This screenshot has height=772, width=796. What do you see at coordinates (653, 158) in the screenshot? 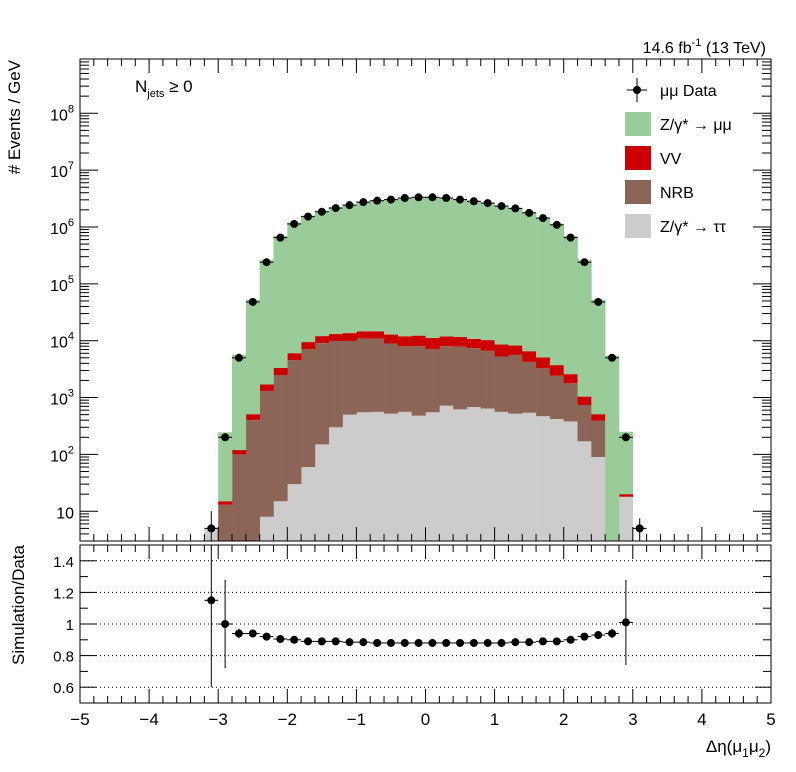
I see `legend-item-vv: VV` at bounding box center [653, 158].